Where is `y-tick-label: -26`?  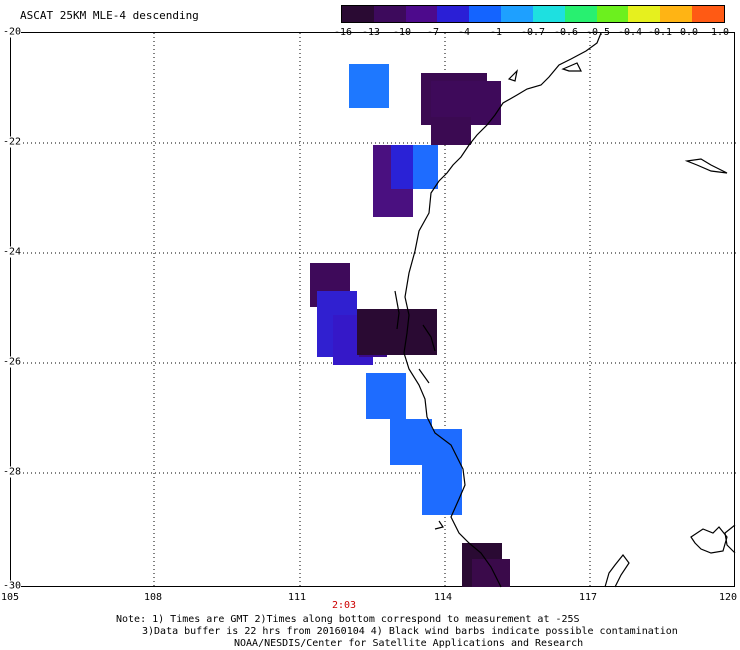 y-tick-label: -26 is located at coordinates (12, 362).